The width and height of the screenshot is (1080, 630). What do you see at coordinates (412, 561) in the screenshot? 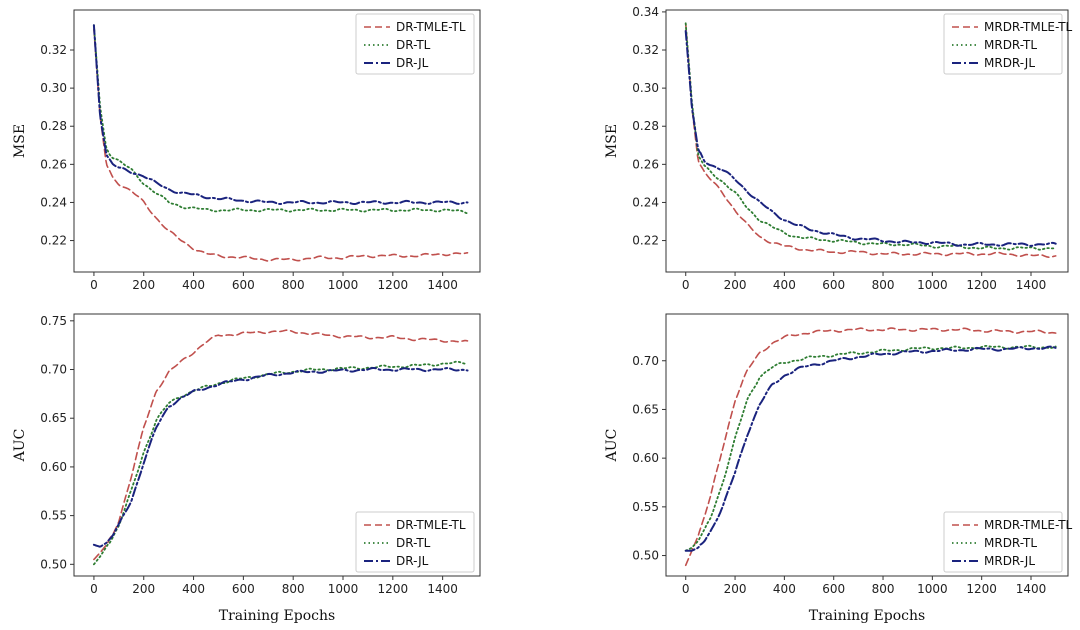
I see `legend-label: DR-JL` at bounding box center [412, 561].